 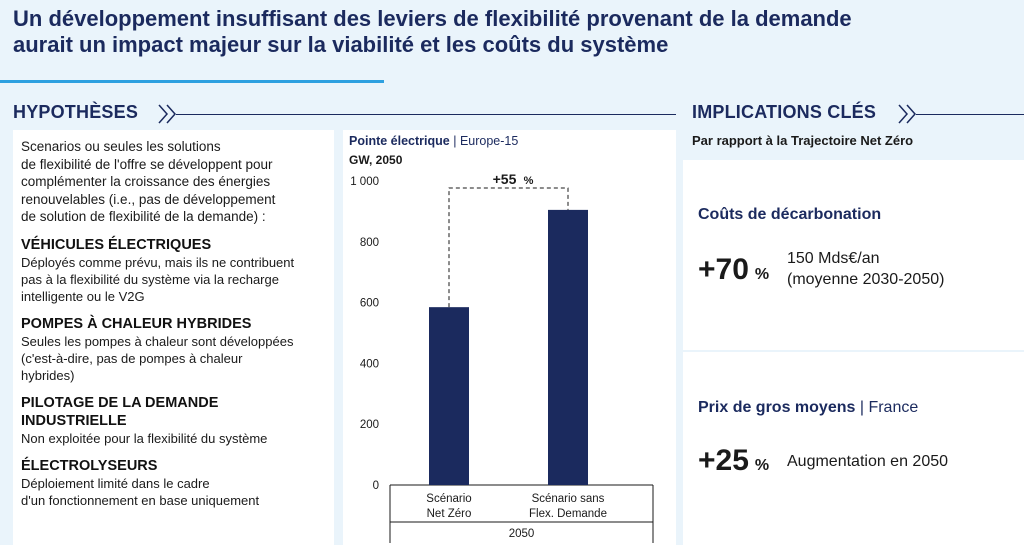 What do you see at coordinates (369, 425) in the screenshot?
I see `y-tick-label: 200` at bounding box center [369, 425].